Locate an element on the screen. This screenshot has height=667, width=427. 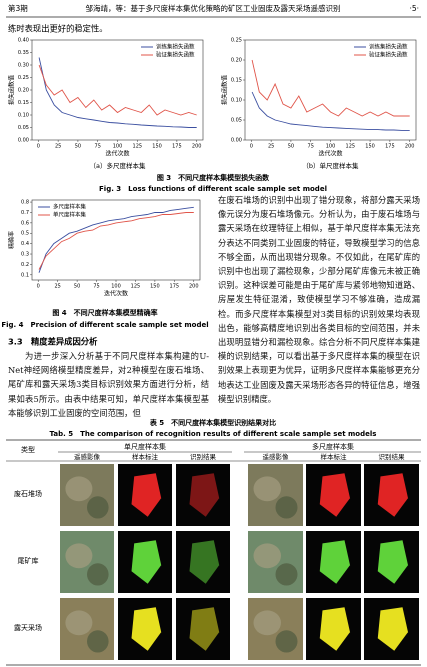
y-tick-label: 0.3 is located at coordinates (25, 255).